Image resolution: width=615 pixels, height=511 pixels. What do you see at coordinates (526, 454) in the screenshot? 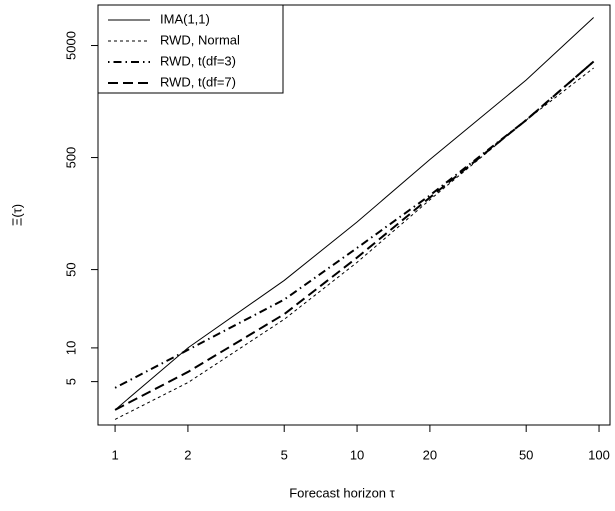
I see `x-tick-label: 50` at bounding box center [526, 454].